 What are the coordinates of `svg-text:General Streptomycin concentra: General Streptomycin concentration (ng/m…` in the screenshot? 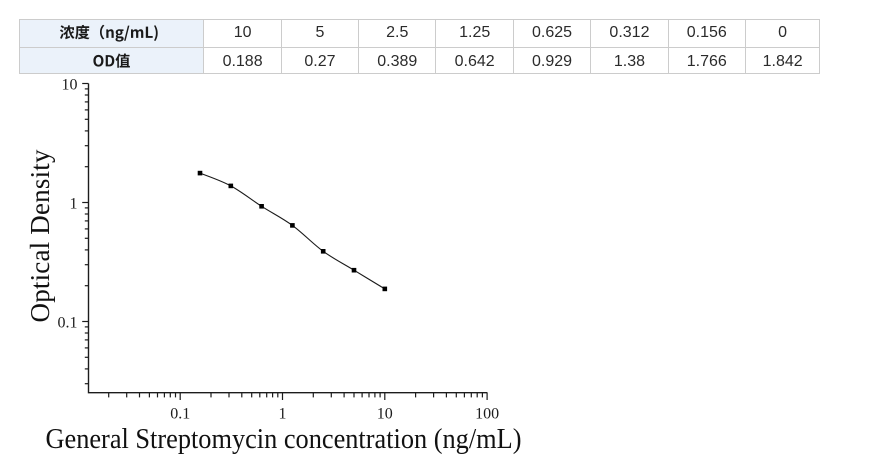 It's located at (284, 439).